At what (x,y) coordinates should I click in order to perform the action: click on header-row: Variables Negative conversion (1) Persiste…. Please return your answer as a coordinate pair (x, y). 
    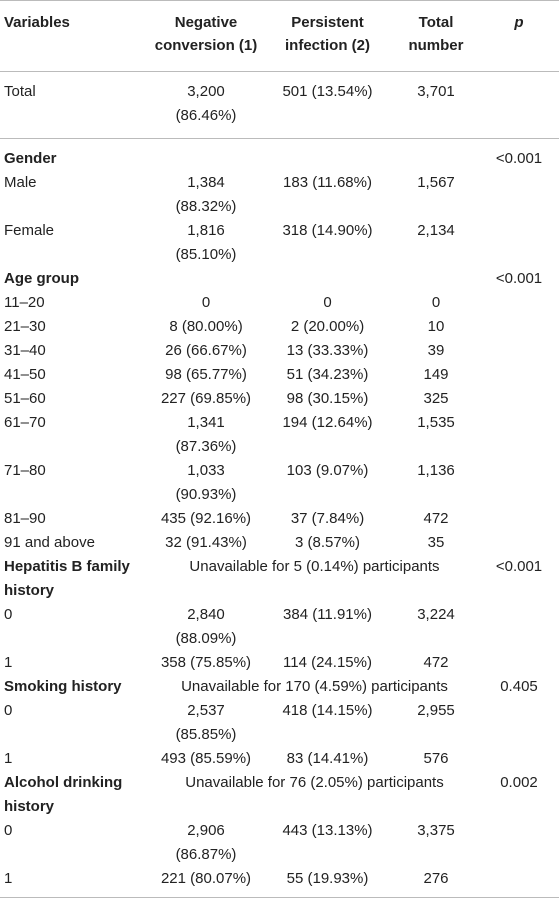
    Looking at the image, I should click on (279, 36).